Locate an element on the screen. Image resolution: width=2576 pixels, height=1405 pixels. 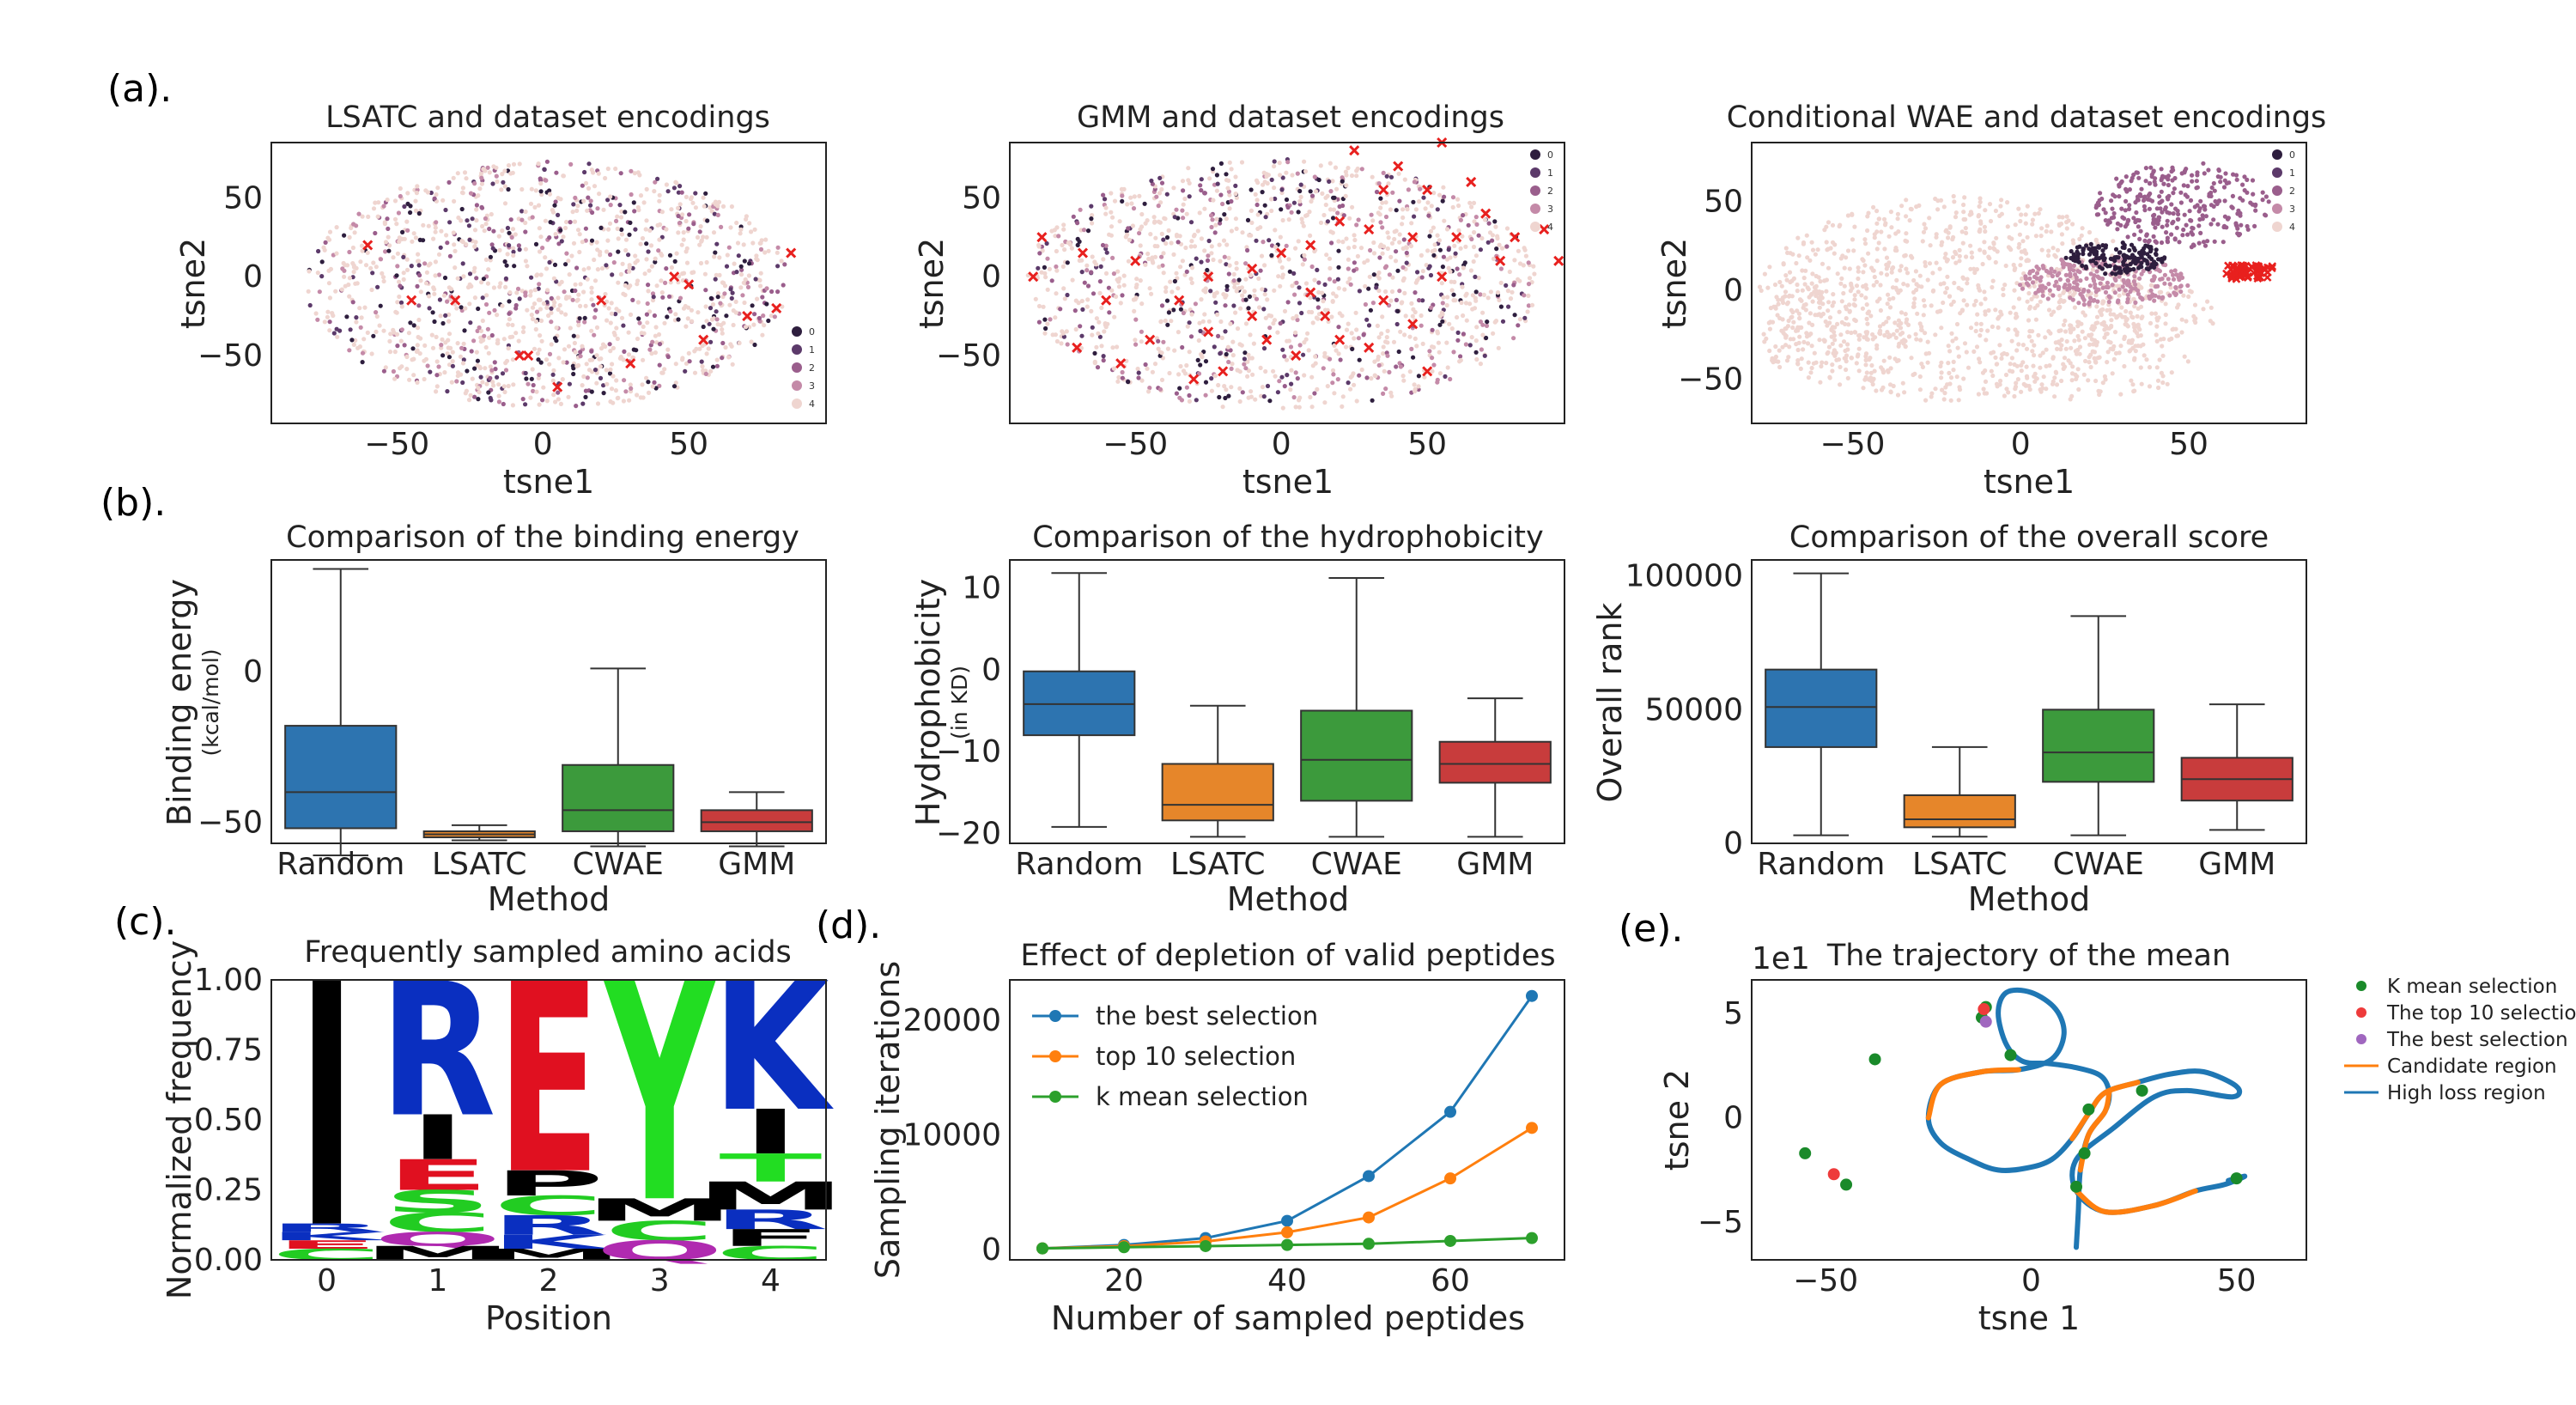
data-points is located at coordinates (1281, 284).